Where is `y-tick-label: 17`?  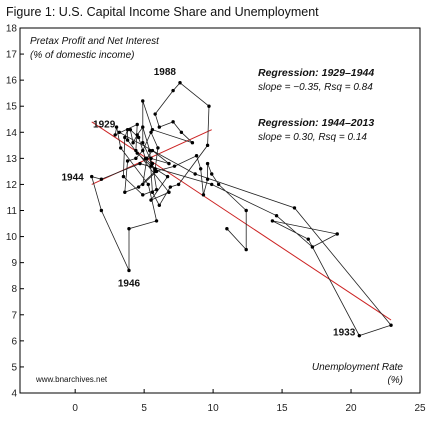
y-tick-label: 17 is located at coordinates (12, 55).